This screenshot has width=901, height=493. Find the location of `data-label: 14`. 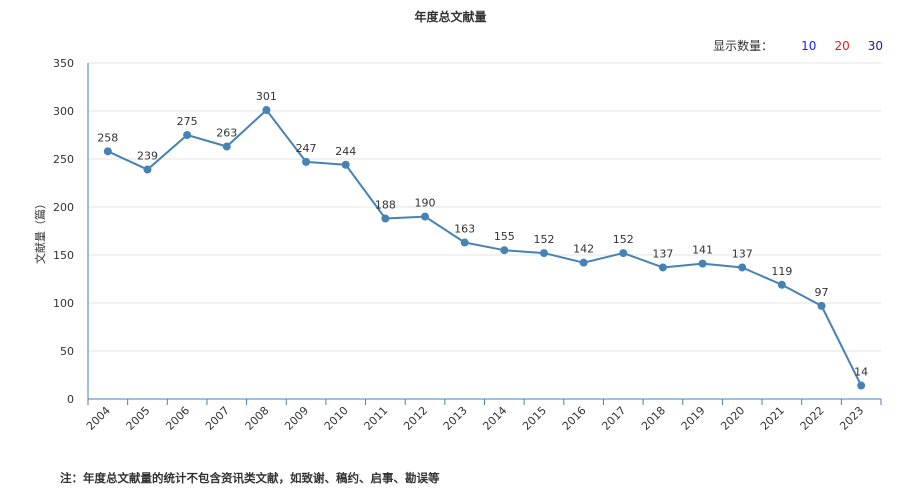

data-label: 14 is located at coordinates (861, 372).